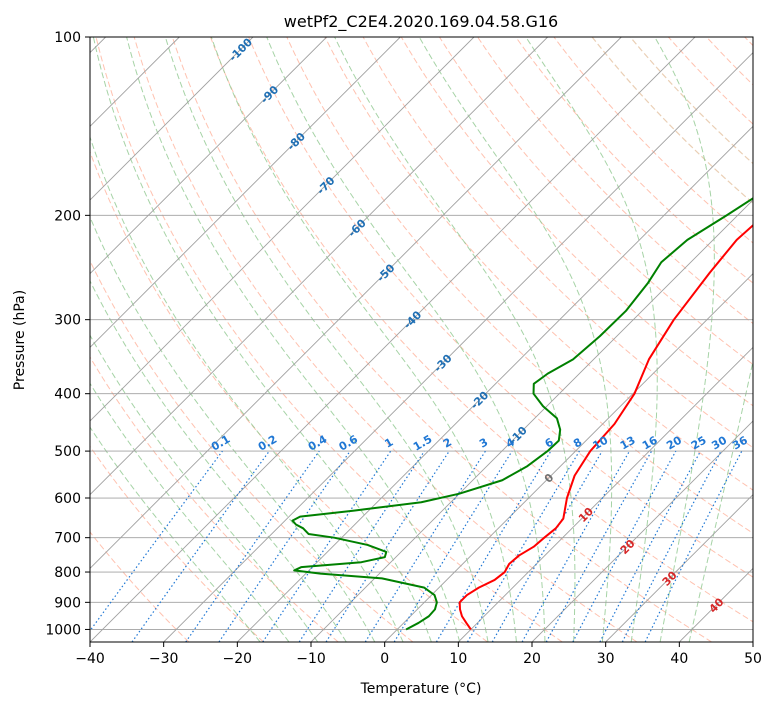  What do you see at coordinates (67, 452) in the screenshot?
I see `y-tick-label: 500` at bounding box center [67, 452].